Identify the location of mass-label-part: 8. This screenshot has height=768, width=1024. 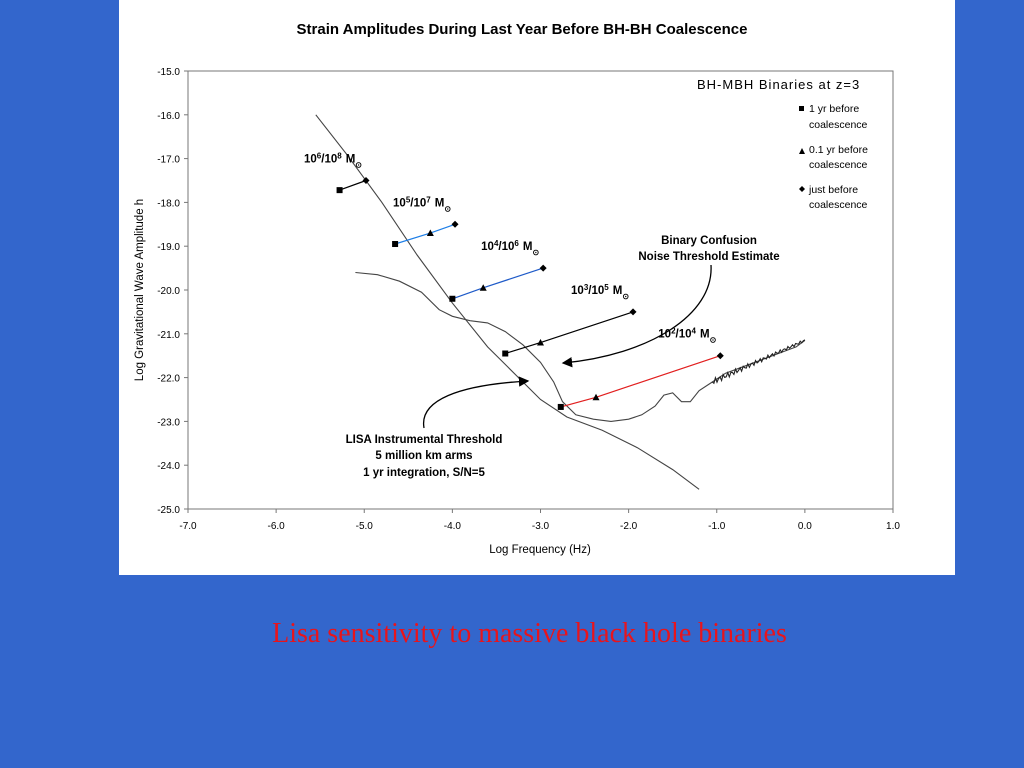
(339, 155).